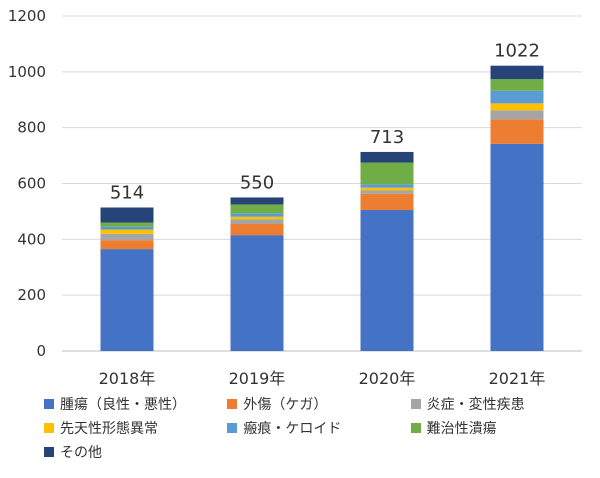 Image resolution: width=600 pixels, height=478 pixels. I want to click on x-tick-label: 2018年, so click(127, 378).